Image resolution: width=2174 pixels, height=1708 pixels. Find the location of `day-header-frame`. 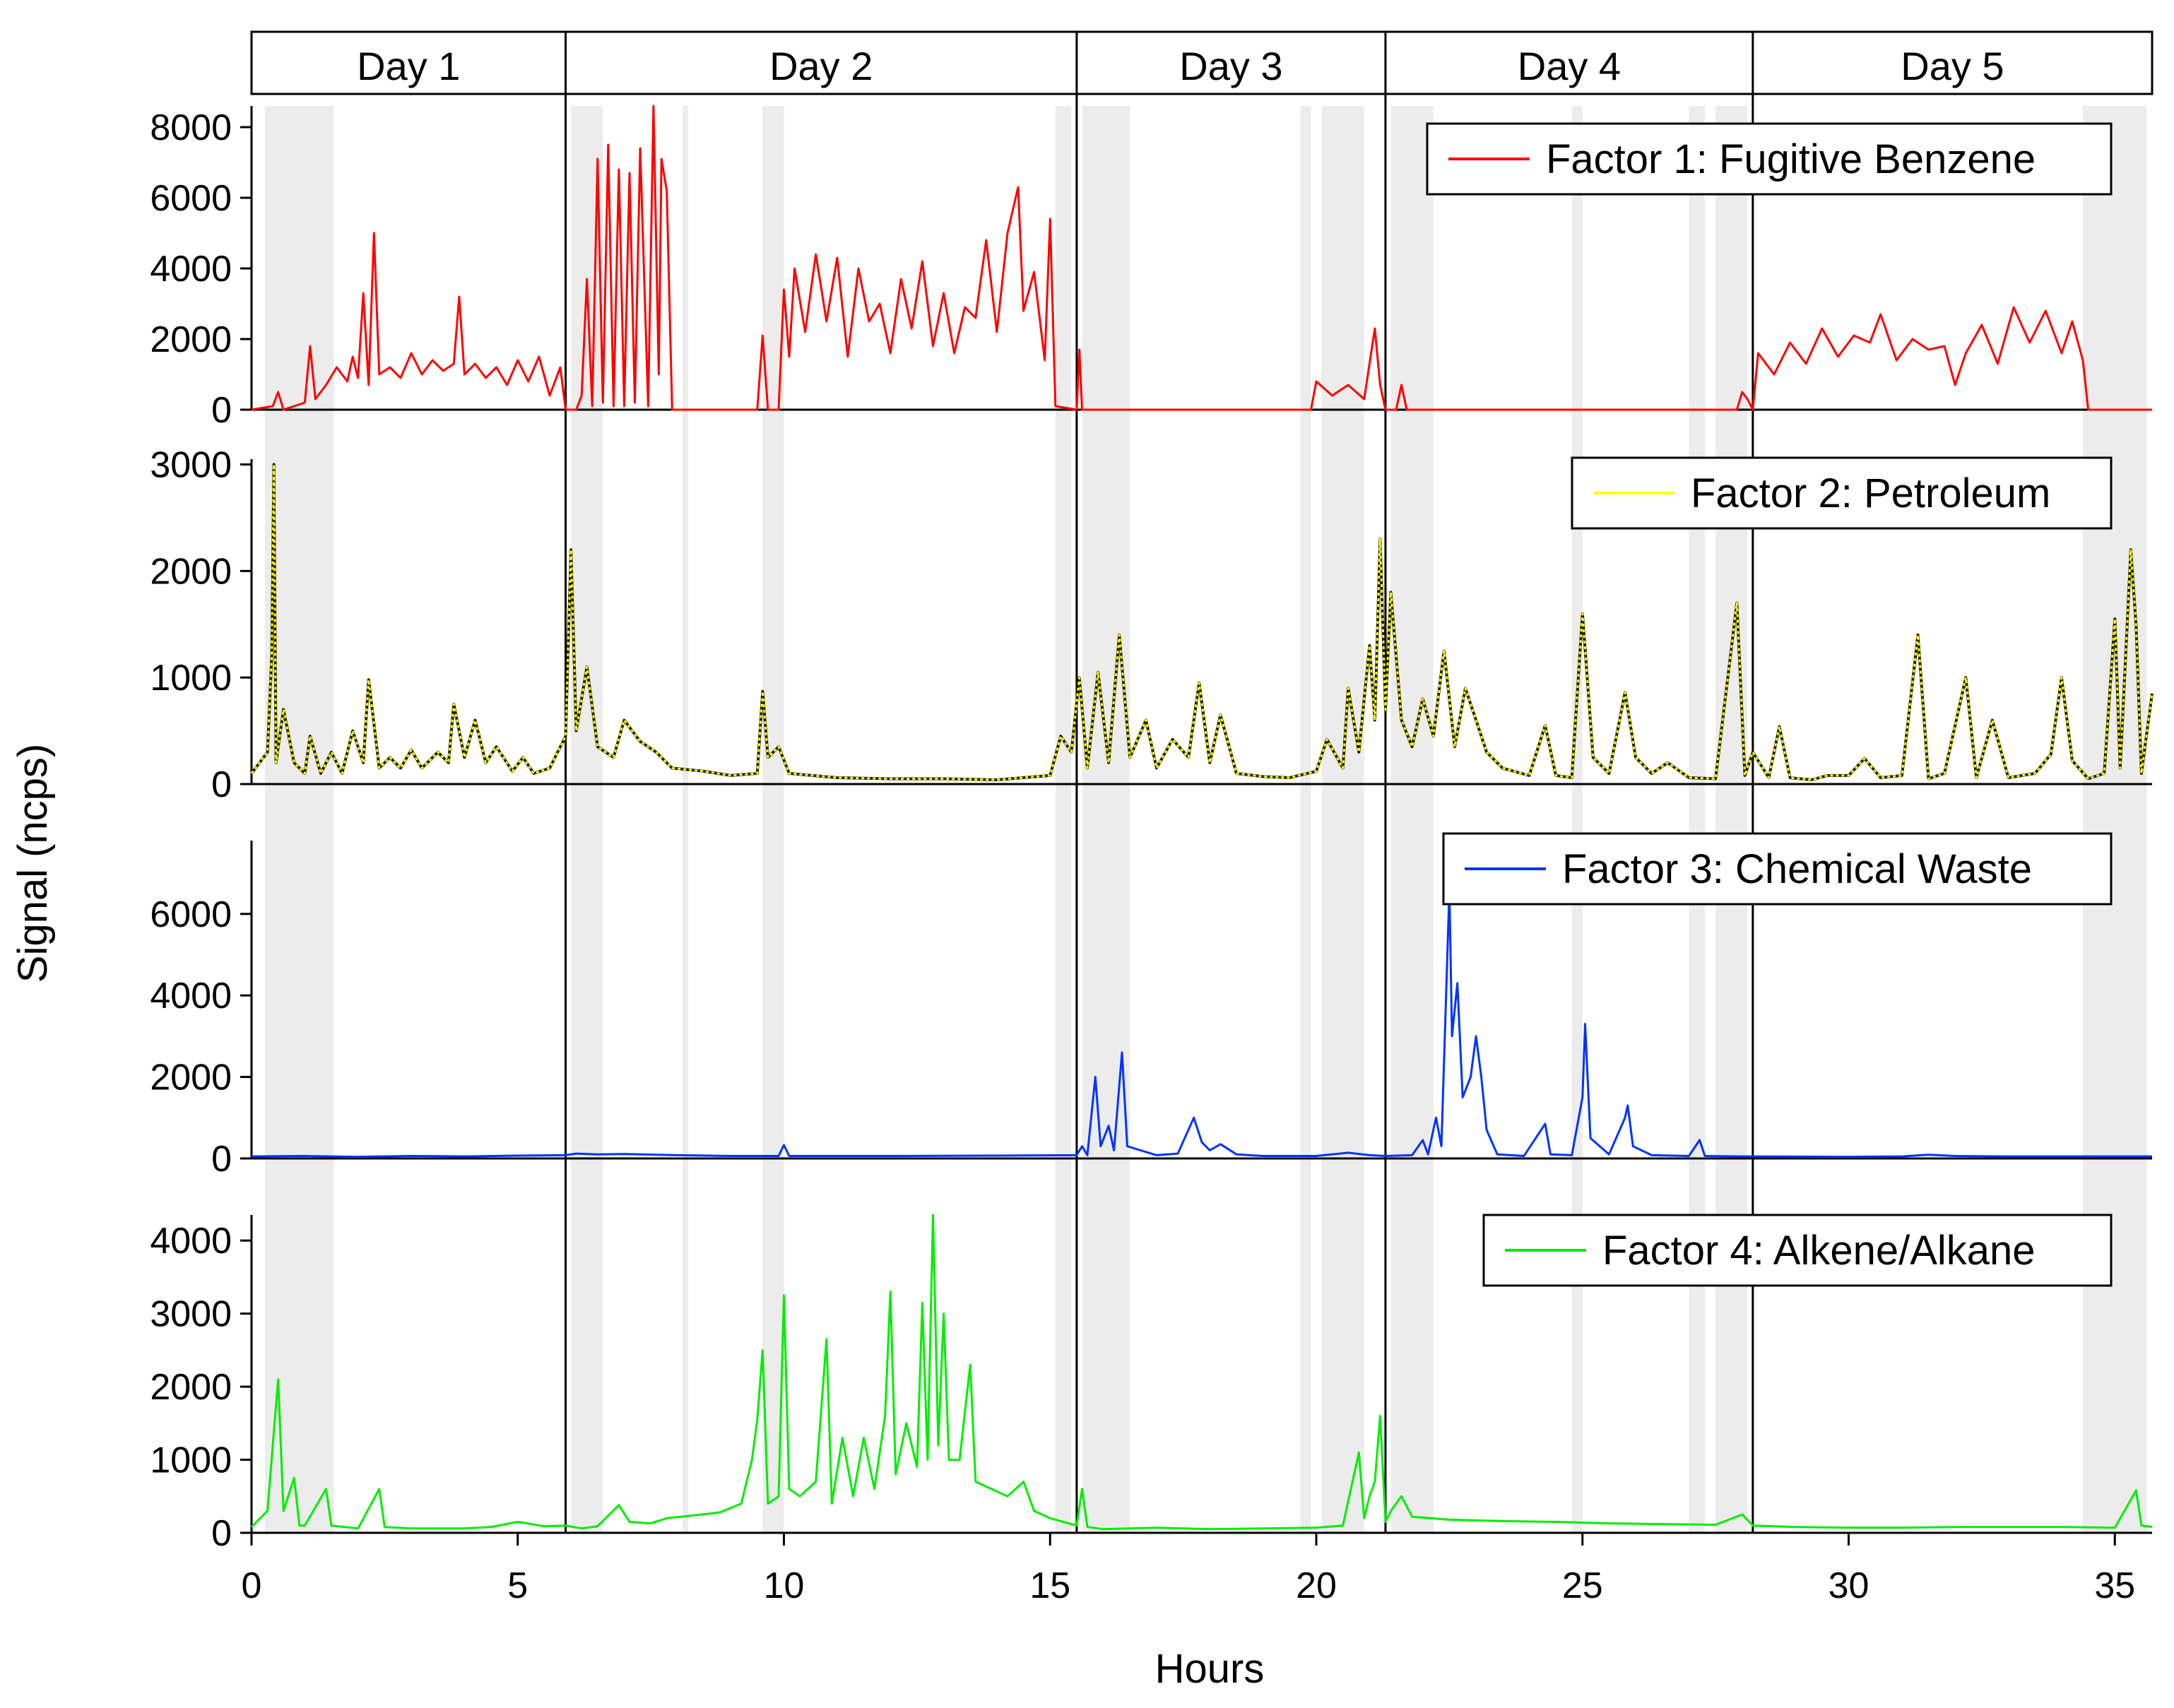

day-header-frame is located at coordinates (1202, 62).